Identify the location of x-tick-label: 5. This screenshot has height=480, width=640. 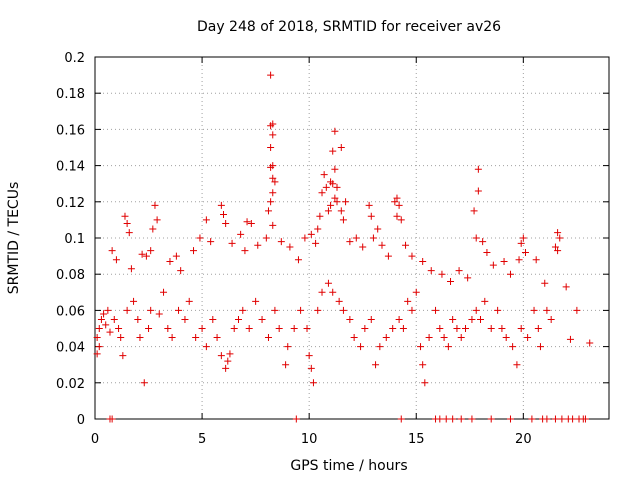
(202, 439).